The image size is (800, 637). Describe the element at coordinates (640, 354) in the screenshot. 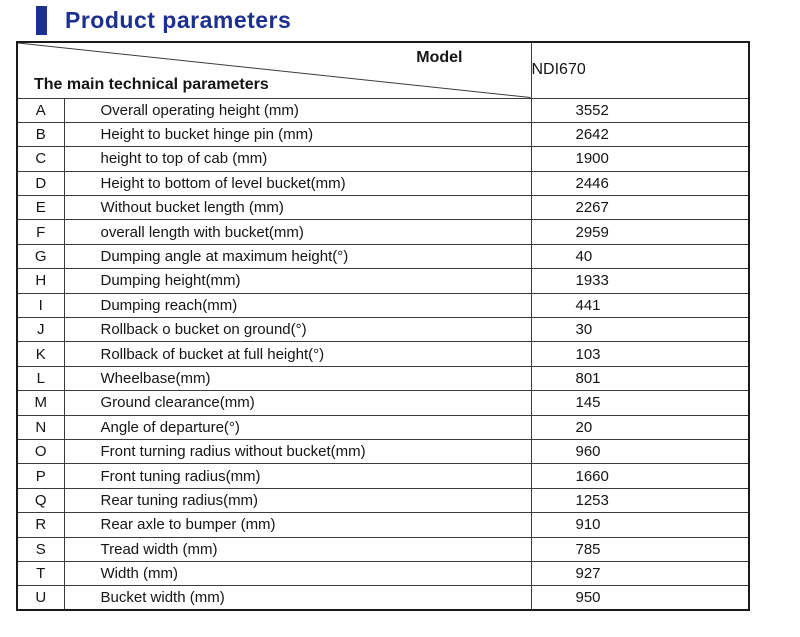

I see `row-value-cell: 103` at that location.